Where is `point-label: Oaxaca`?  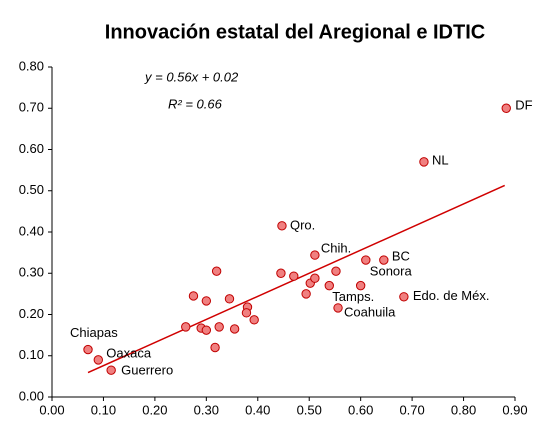
point-label: Oaxaca is located at coordinates (129, 352).